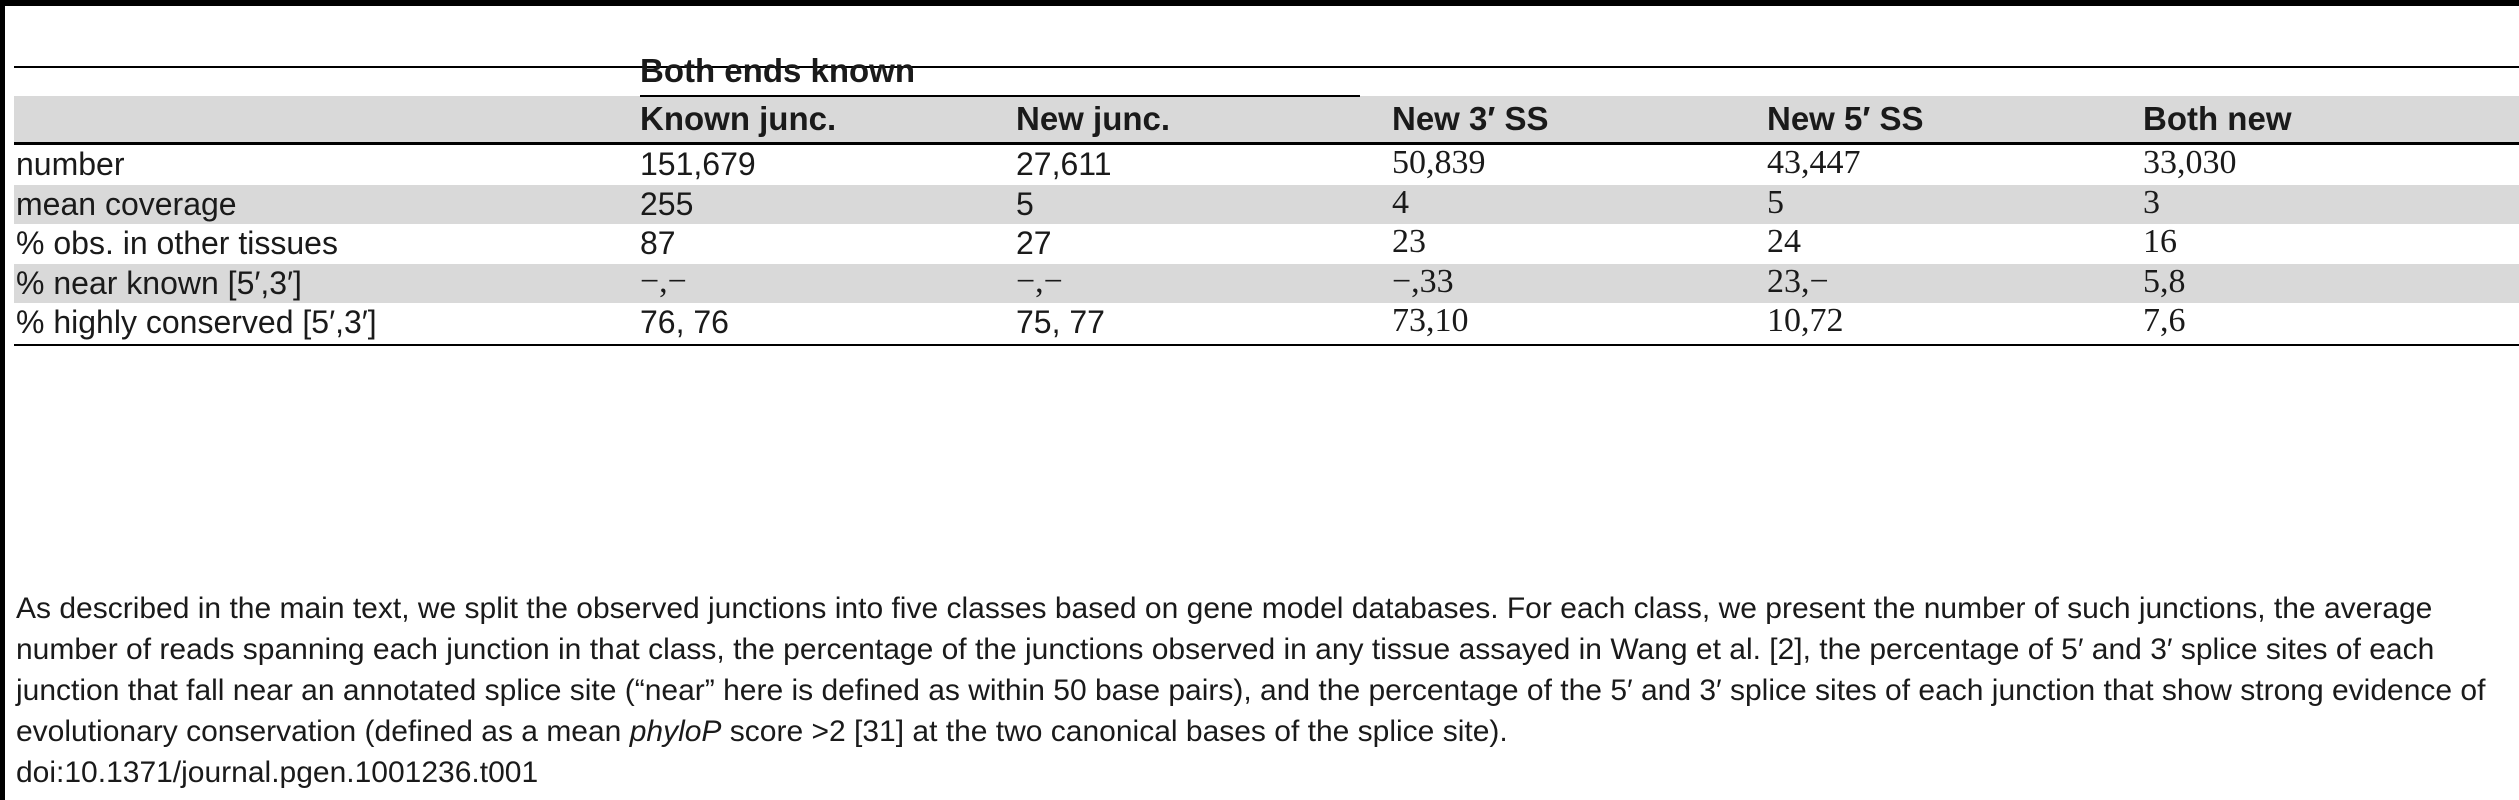 The image size is (2519, 800). Describe the element at coordinates (1000, 96) in the screenshot. I see `group-header-underline` at that location.